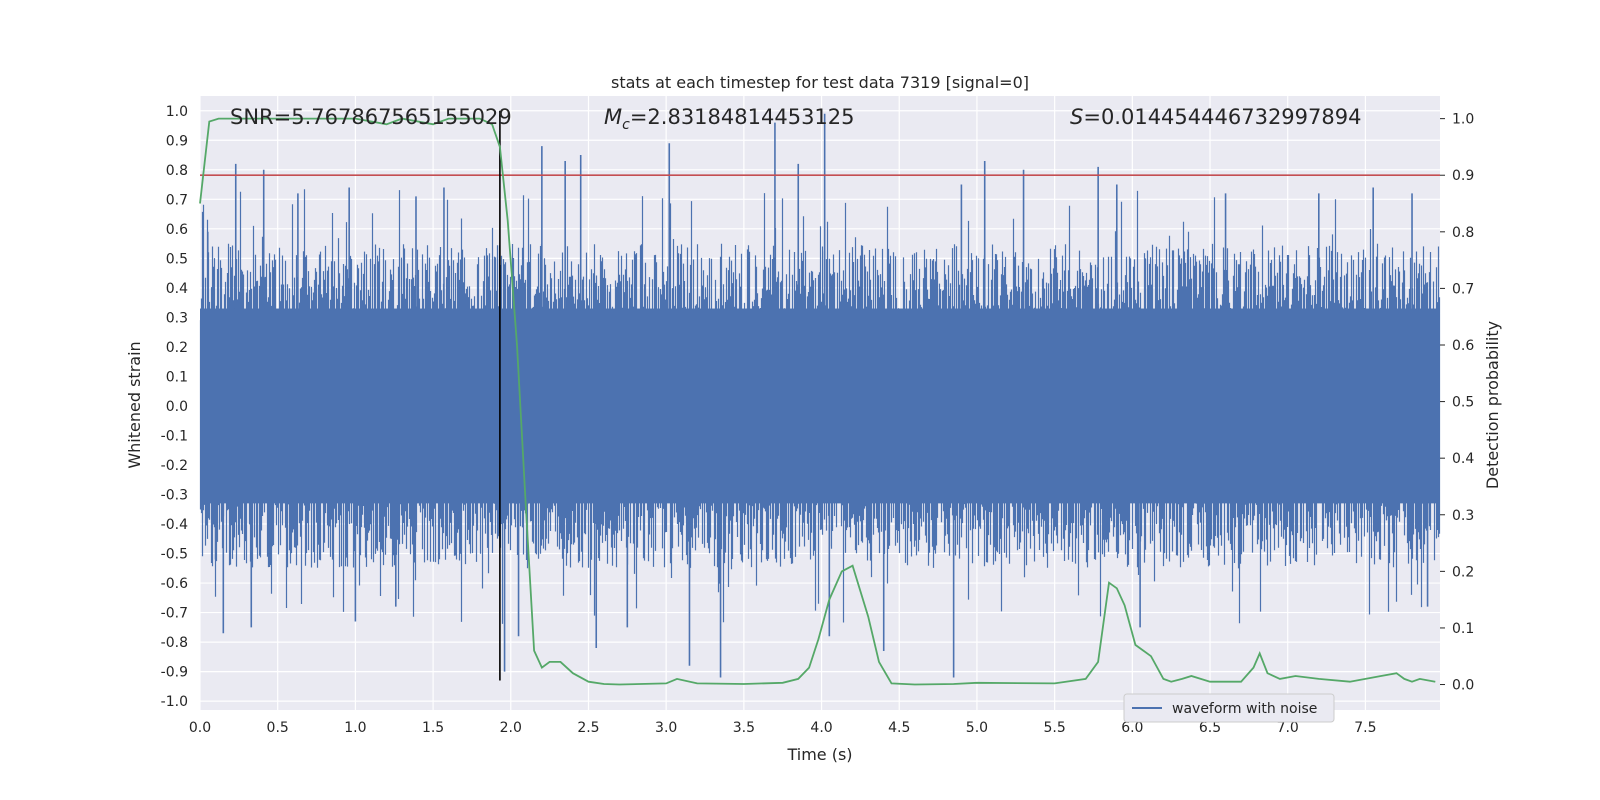  Describe the element at coordinates (355, 728) in the screenshot. I see `x-tick-2: 1.0` at that location.